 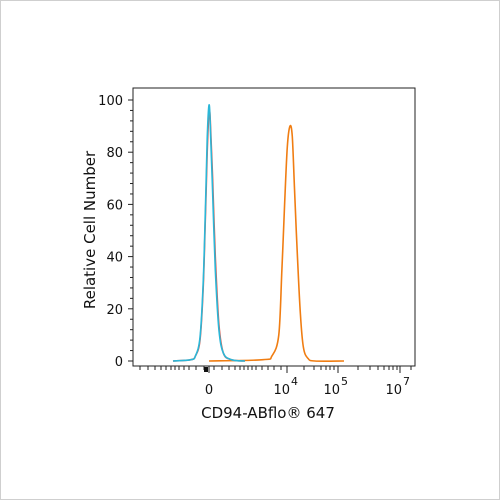 I want to click on x-tick-exponent: 4, so click(x=294, y=381).